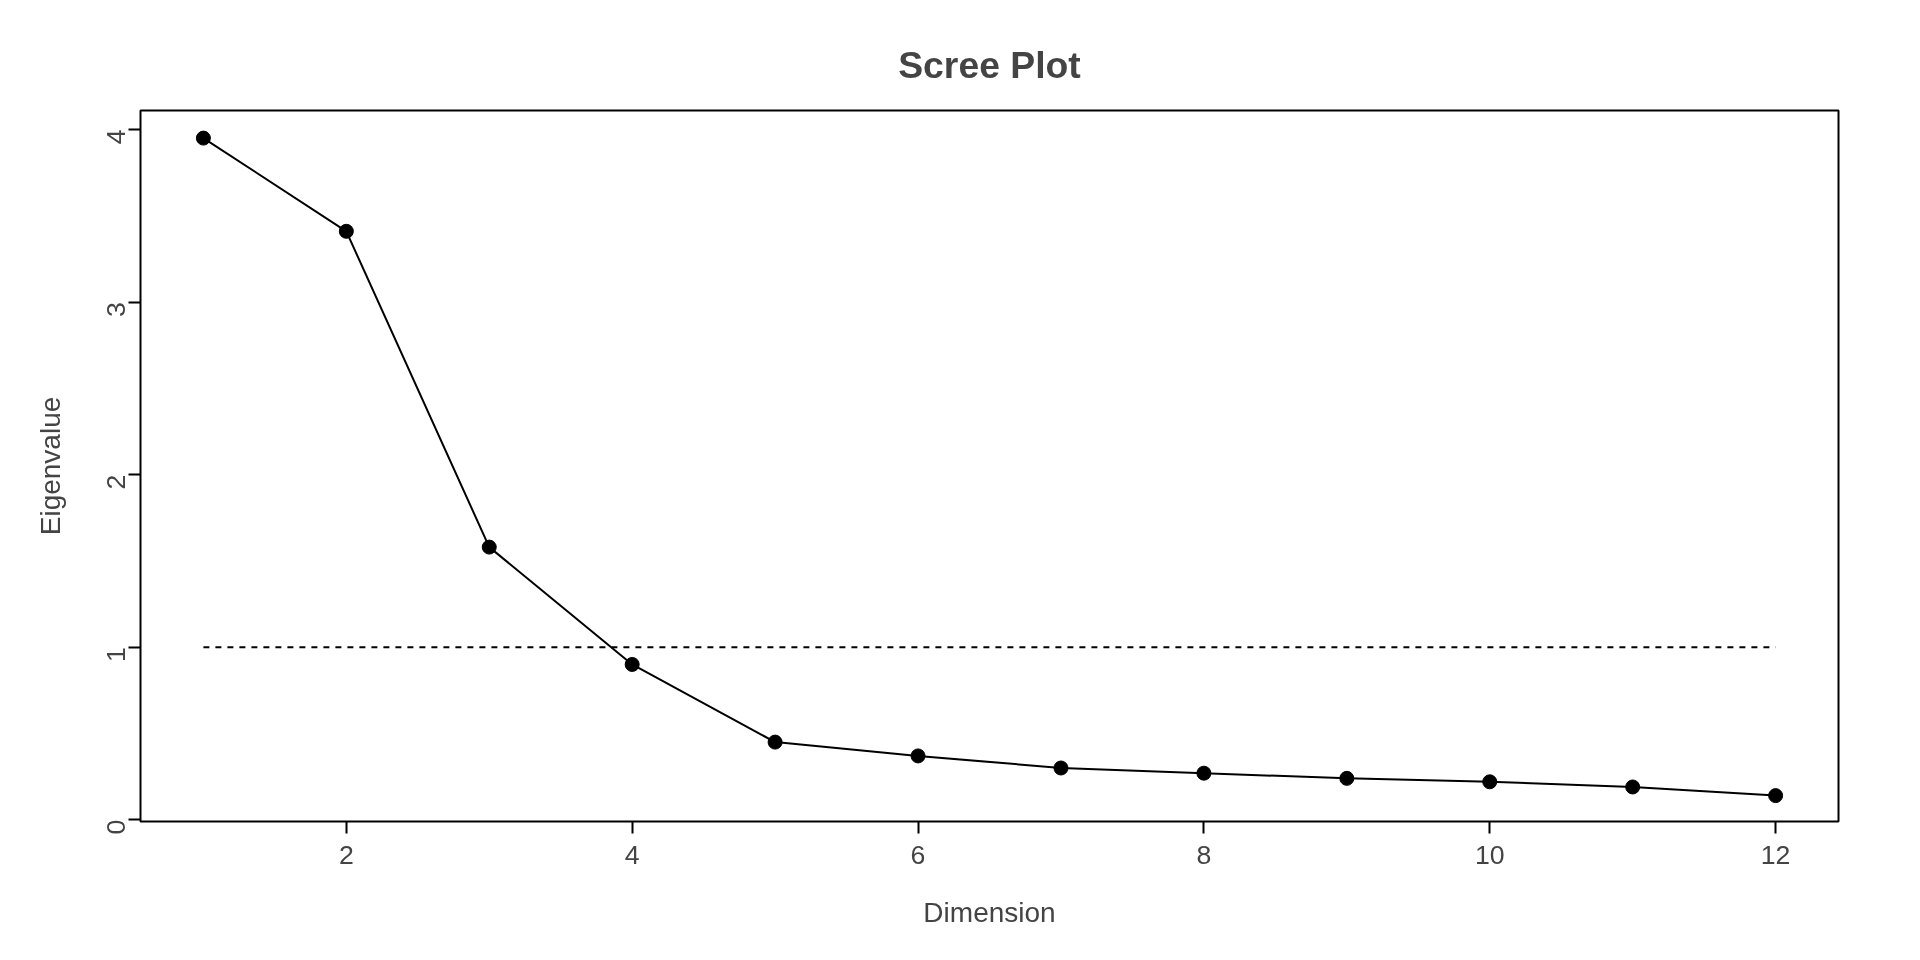 The height and width of the screenshot is (960, 1920). What do you see at coordinates (50, 466) in the screenshot?
I see `y-axis-title: Eigenvalue` at bounding box center [50, 466].